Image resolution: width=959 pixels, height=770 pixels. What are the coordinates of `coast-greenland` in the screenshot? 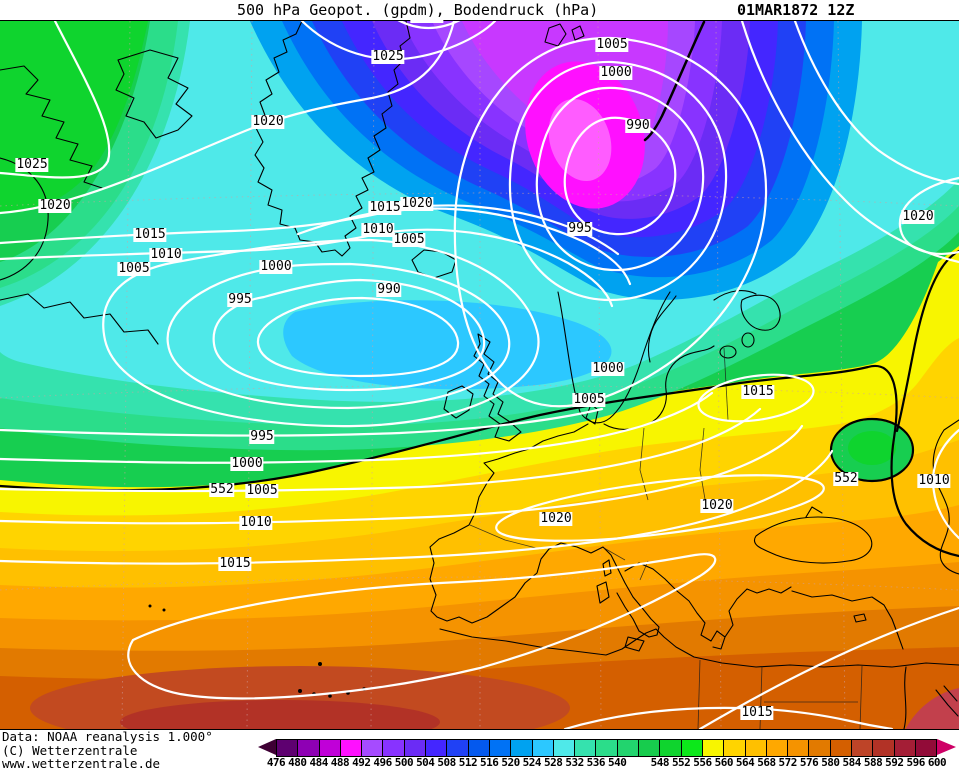 It's located at (332, 138).